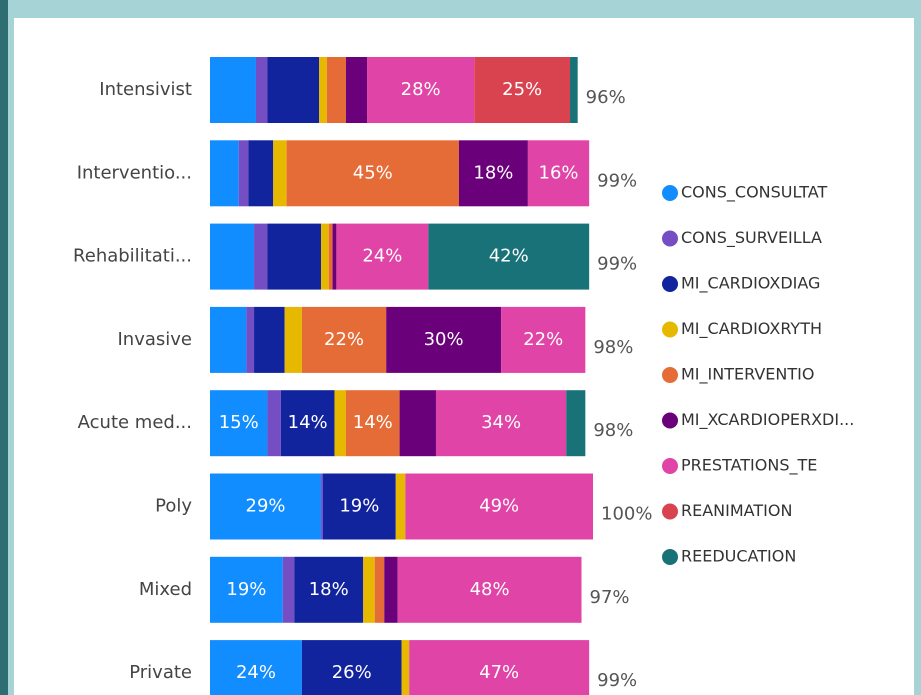 This screenshot has height=695, width=921. I want to click on data-label: 16%, so click(559, 172).